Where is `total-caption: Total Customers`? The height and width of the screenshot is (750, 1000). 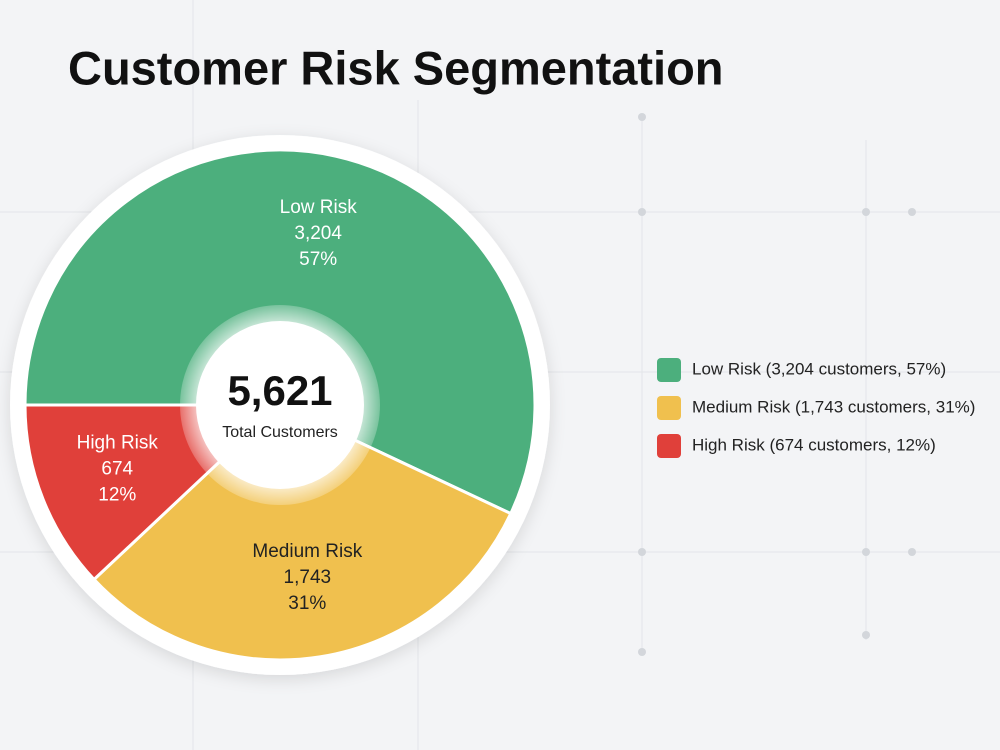 total-caption: Total Customers is located at coordinates (280, 432).